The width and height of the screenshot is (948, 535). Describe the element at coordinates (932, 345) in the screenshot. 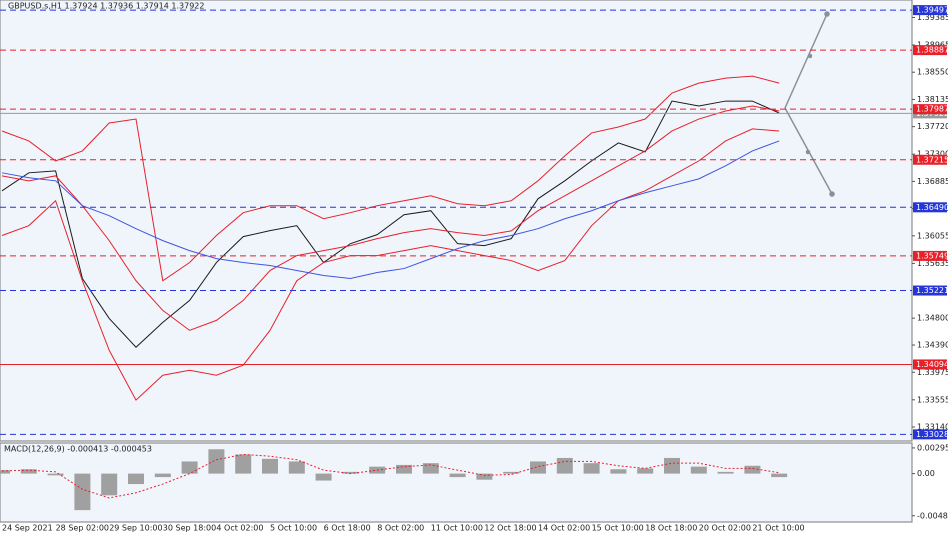

I see `y-tick-label: 1.34390` at that location.